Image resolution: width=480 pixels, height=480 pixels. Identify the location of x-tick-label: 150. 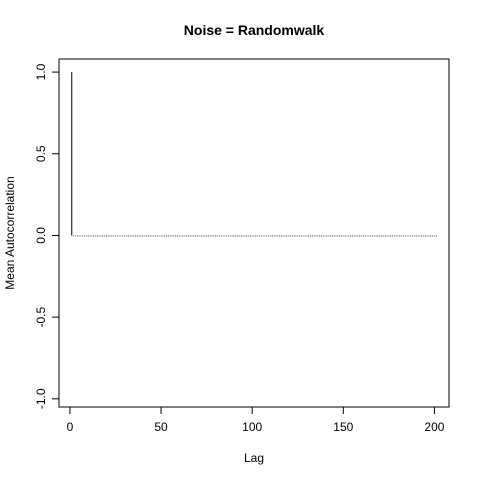
(343, 427).